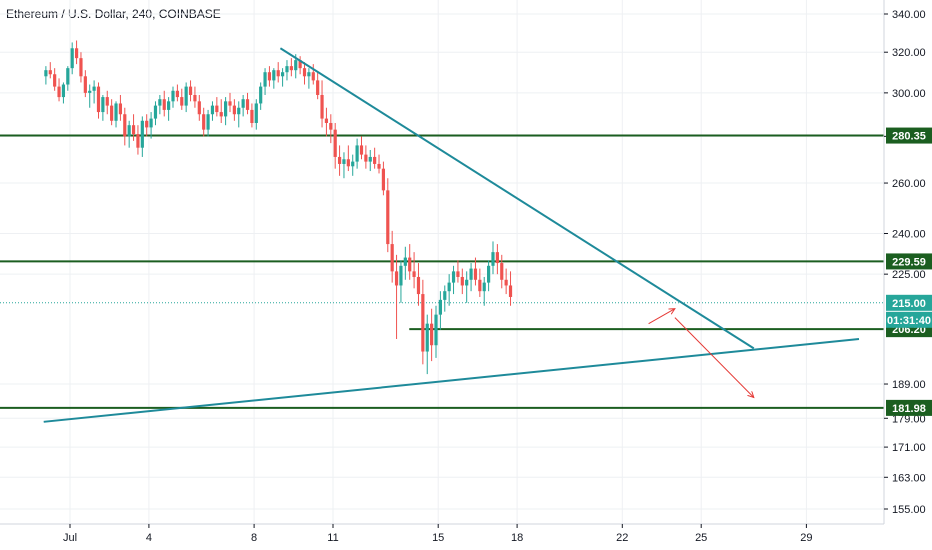  I want to click on x-tick-label: 15, so click(438, 538).